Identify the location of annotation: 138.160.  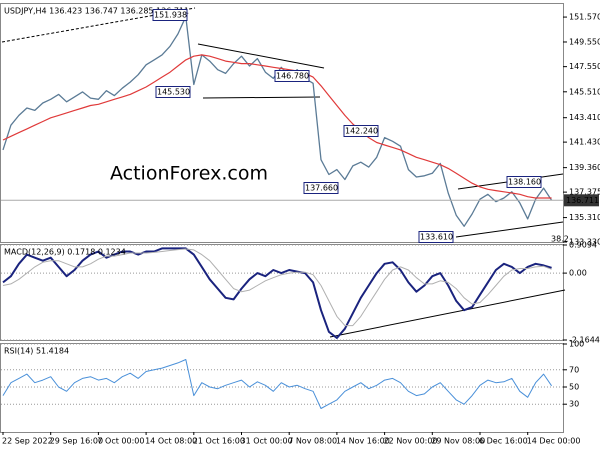
(524, 182).